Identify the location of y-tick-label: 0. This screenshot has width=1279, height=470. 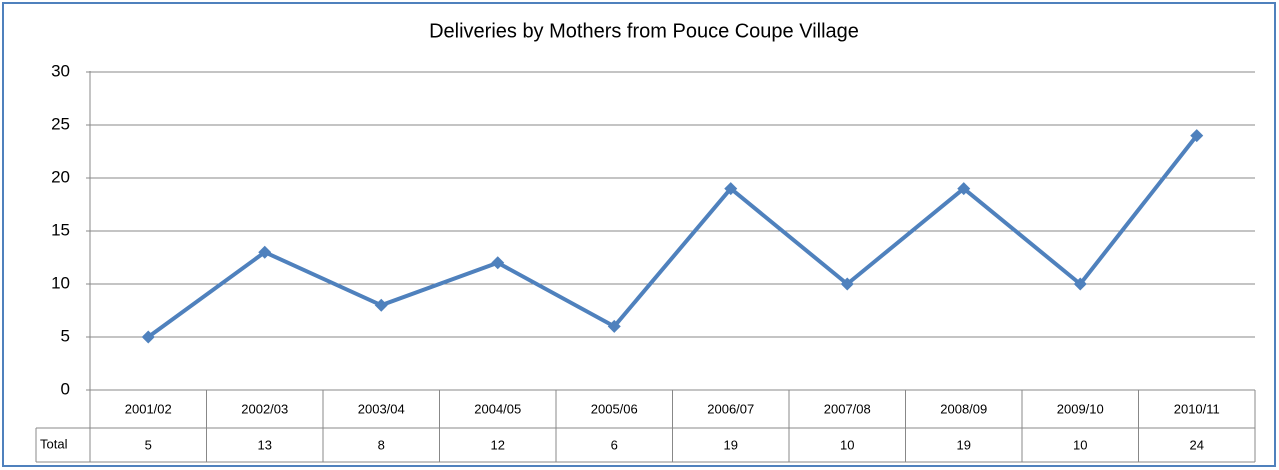
(65, 388).